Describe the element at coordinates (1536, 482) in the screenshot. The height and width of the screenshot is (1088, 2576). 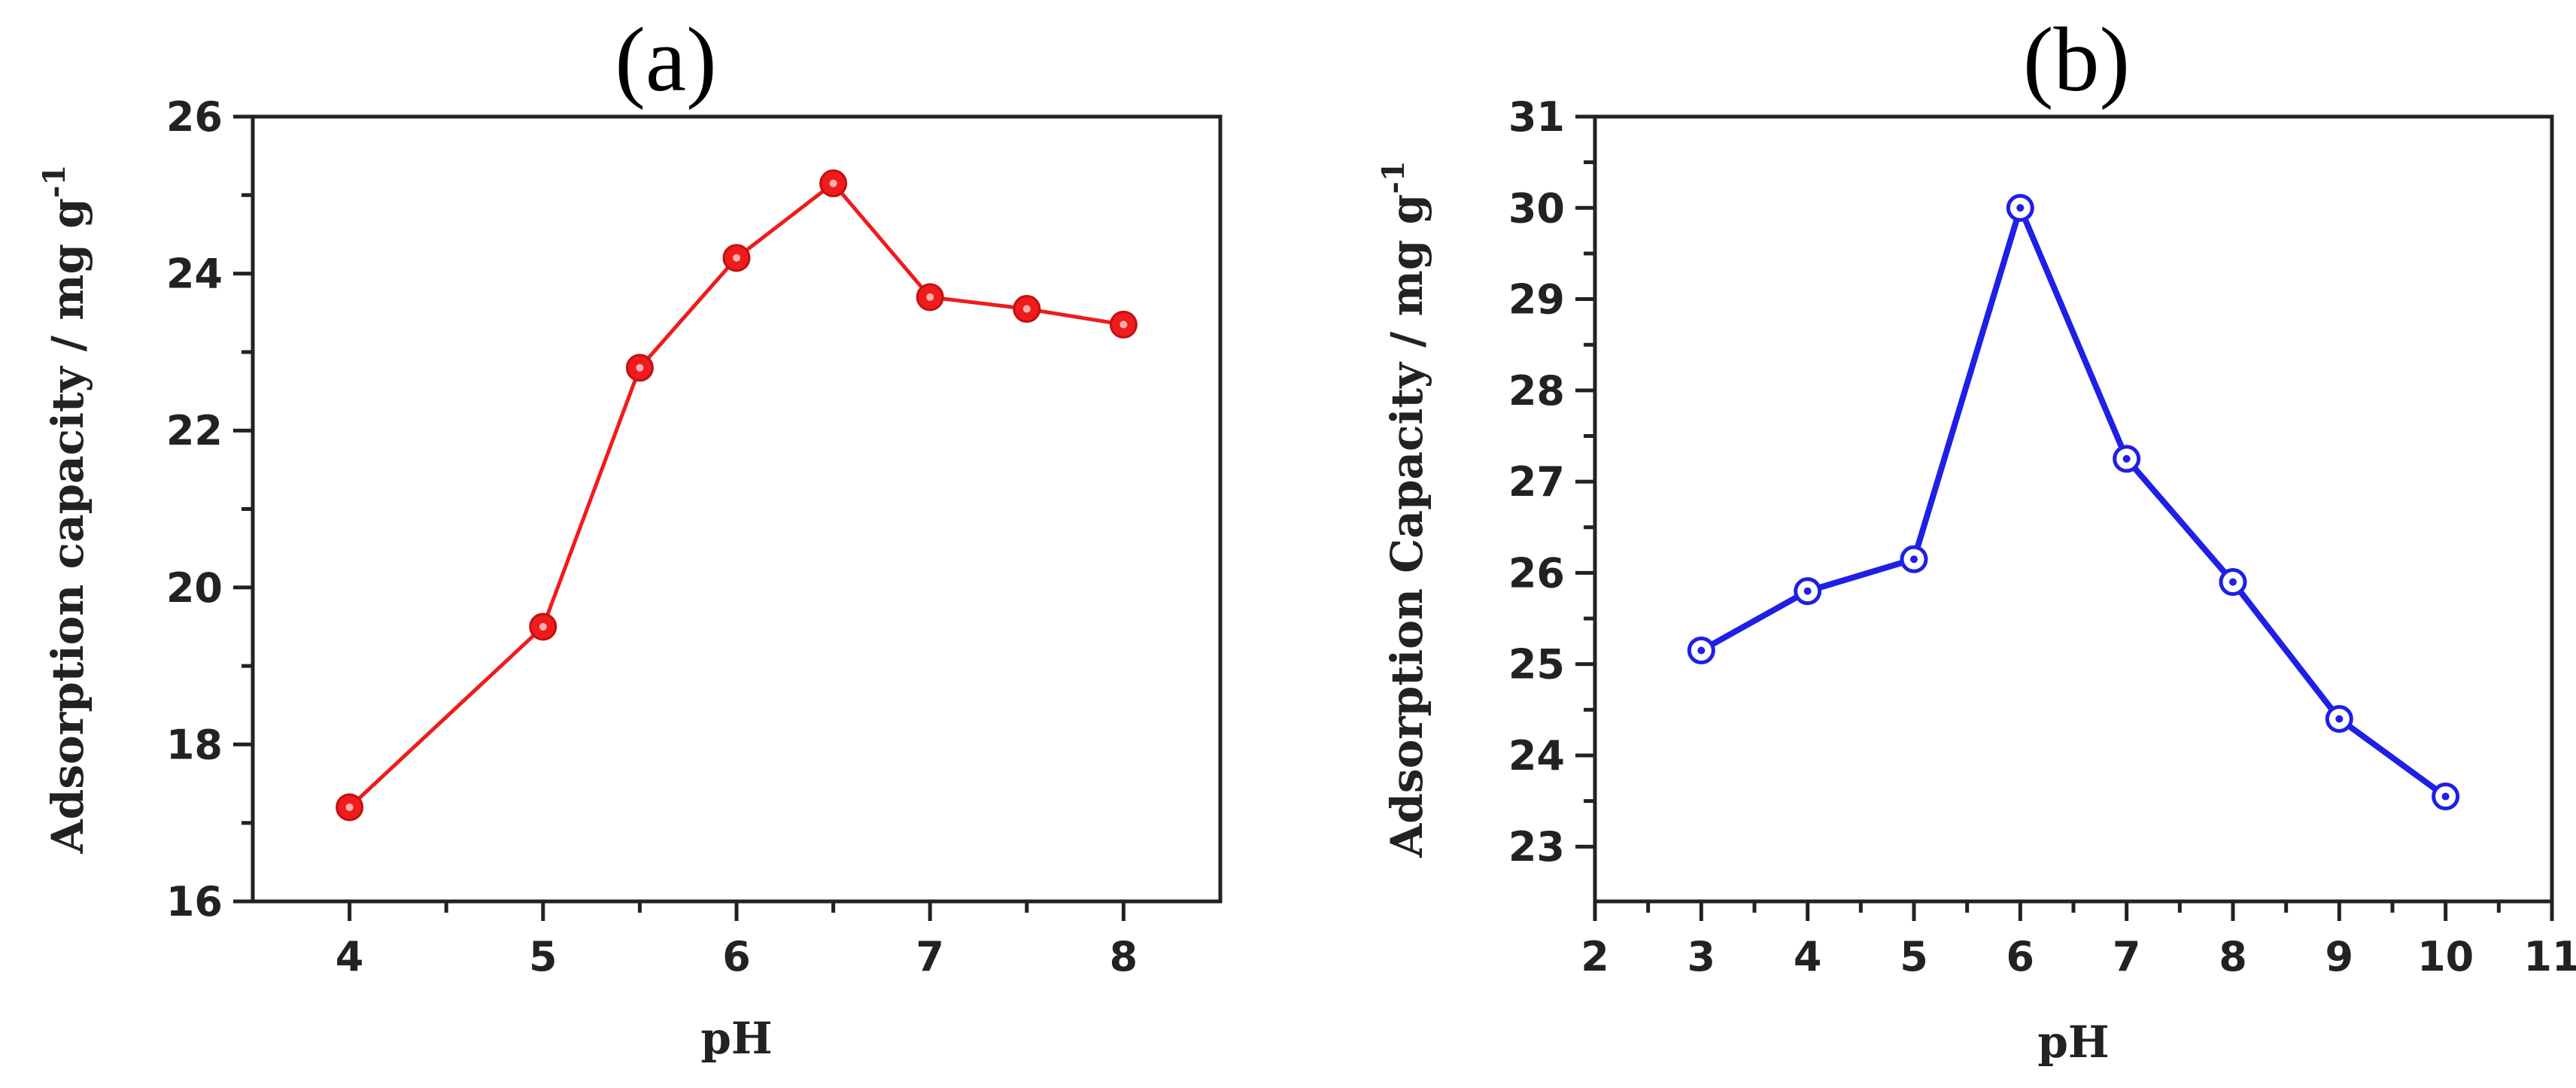
I see `chart-b-ytick-label: 27` at that location.